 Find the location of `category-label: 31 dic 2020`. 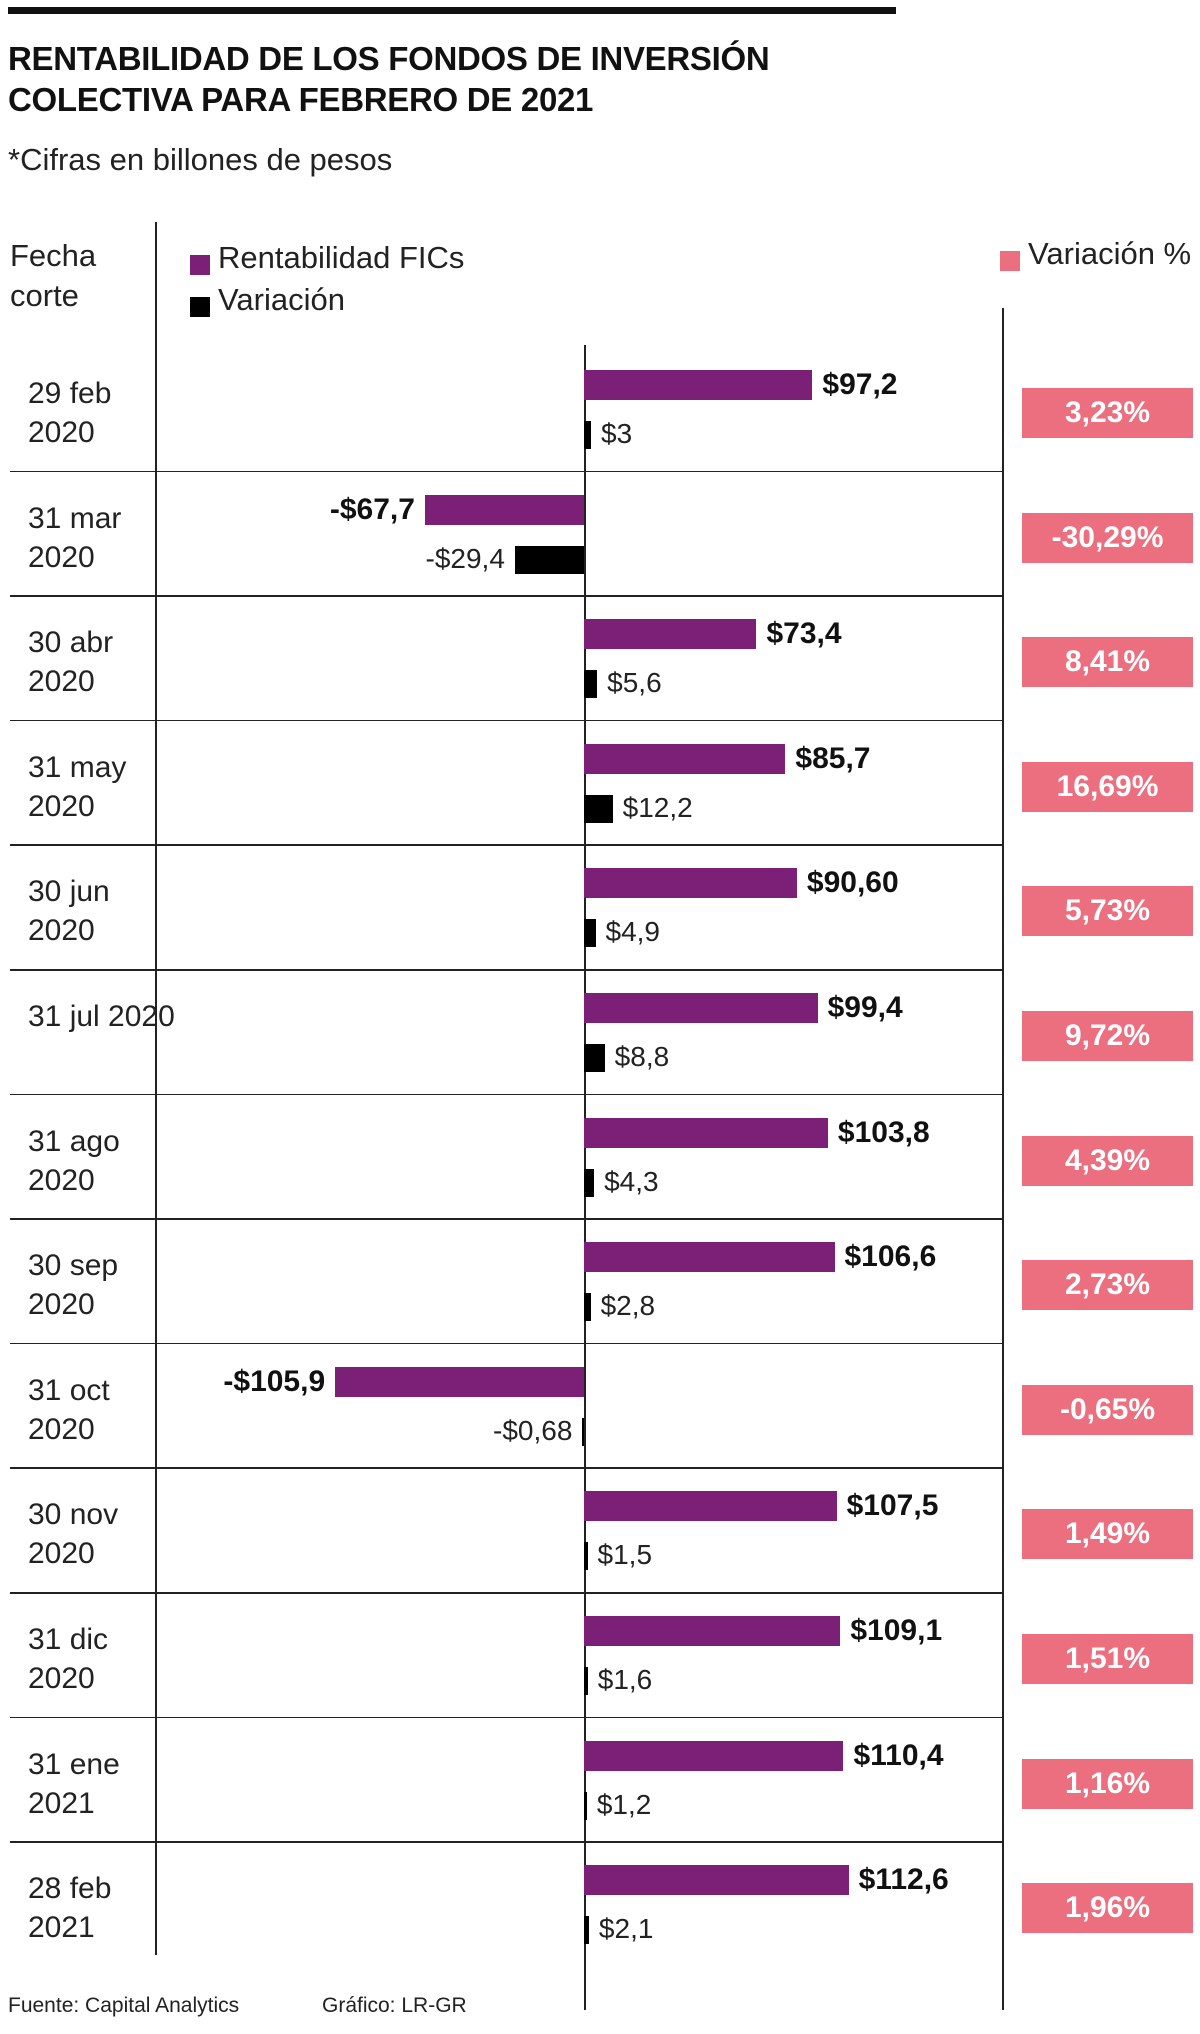

category-label: 31 dic 2020 is located at coordinates (68, 1659).